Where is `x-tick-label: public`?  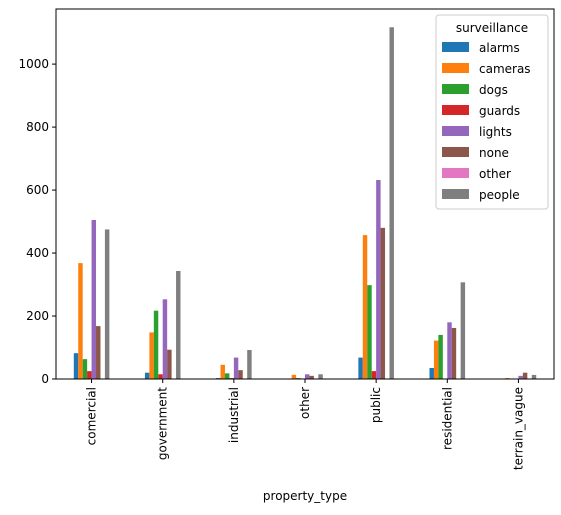 x-tick-label: public is located at coordinates (376, 405).